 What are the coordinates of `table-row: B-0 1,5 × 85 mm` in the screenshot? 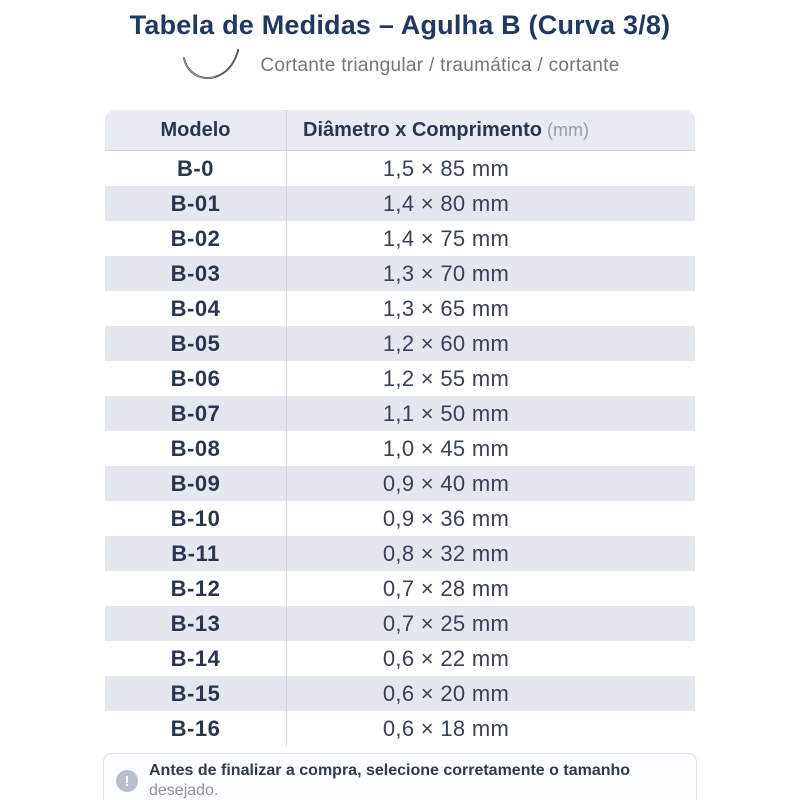 It's located at (400, 168).